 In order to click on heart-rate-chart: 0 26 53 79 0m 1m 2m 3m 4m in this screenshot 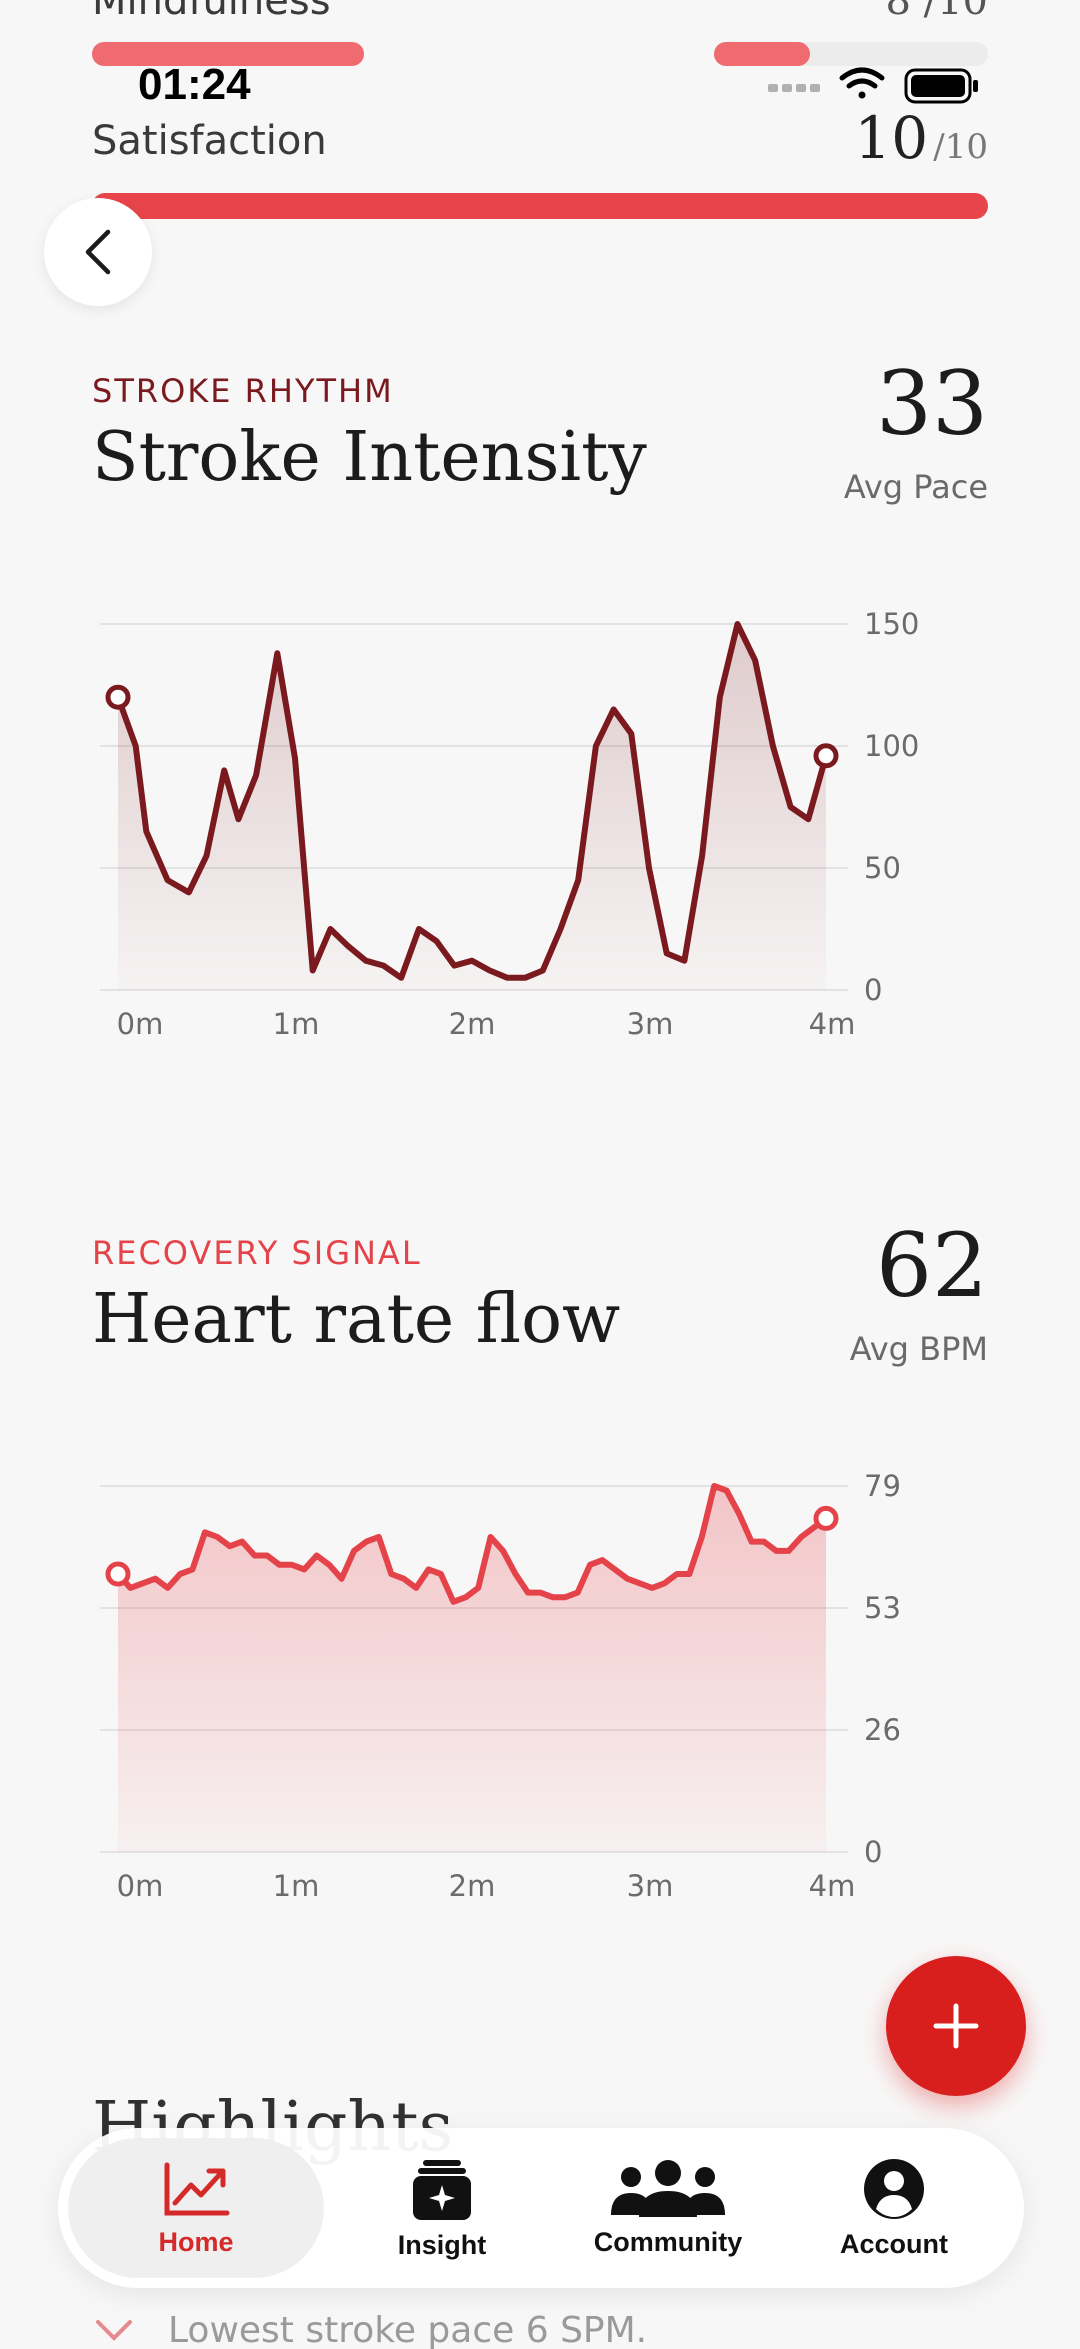, I will do `click(500, 1686)`.